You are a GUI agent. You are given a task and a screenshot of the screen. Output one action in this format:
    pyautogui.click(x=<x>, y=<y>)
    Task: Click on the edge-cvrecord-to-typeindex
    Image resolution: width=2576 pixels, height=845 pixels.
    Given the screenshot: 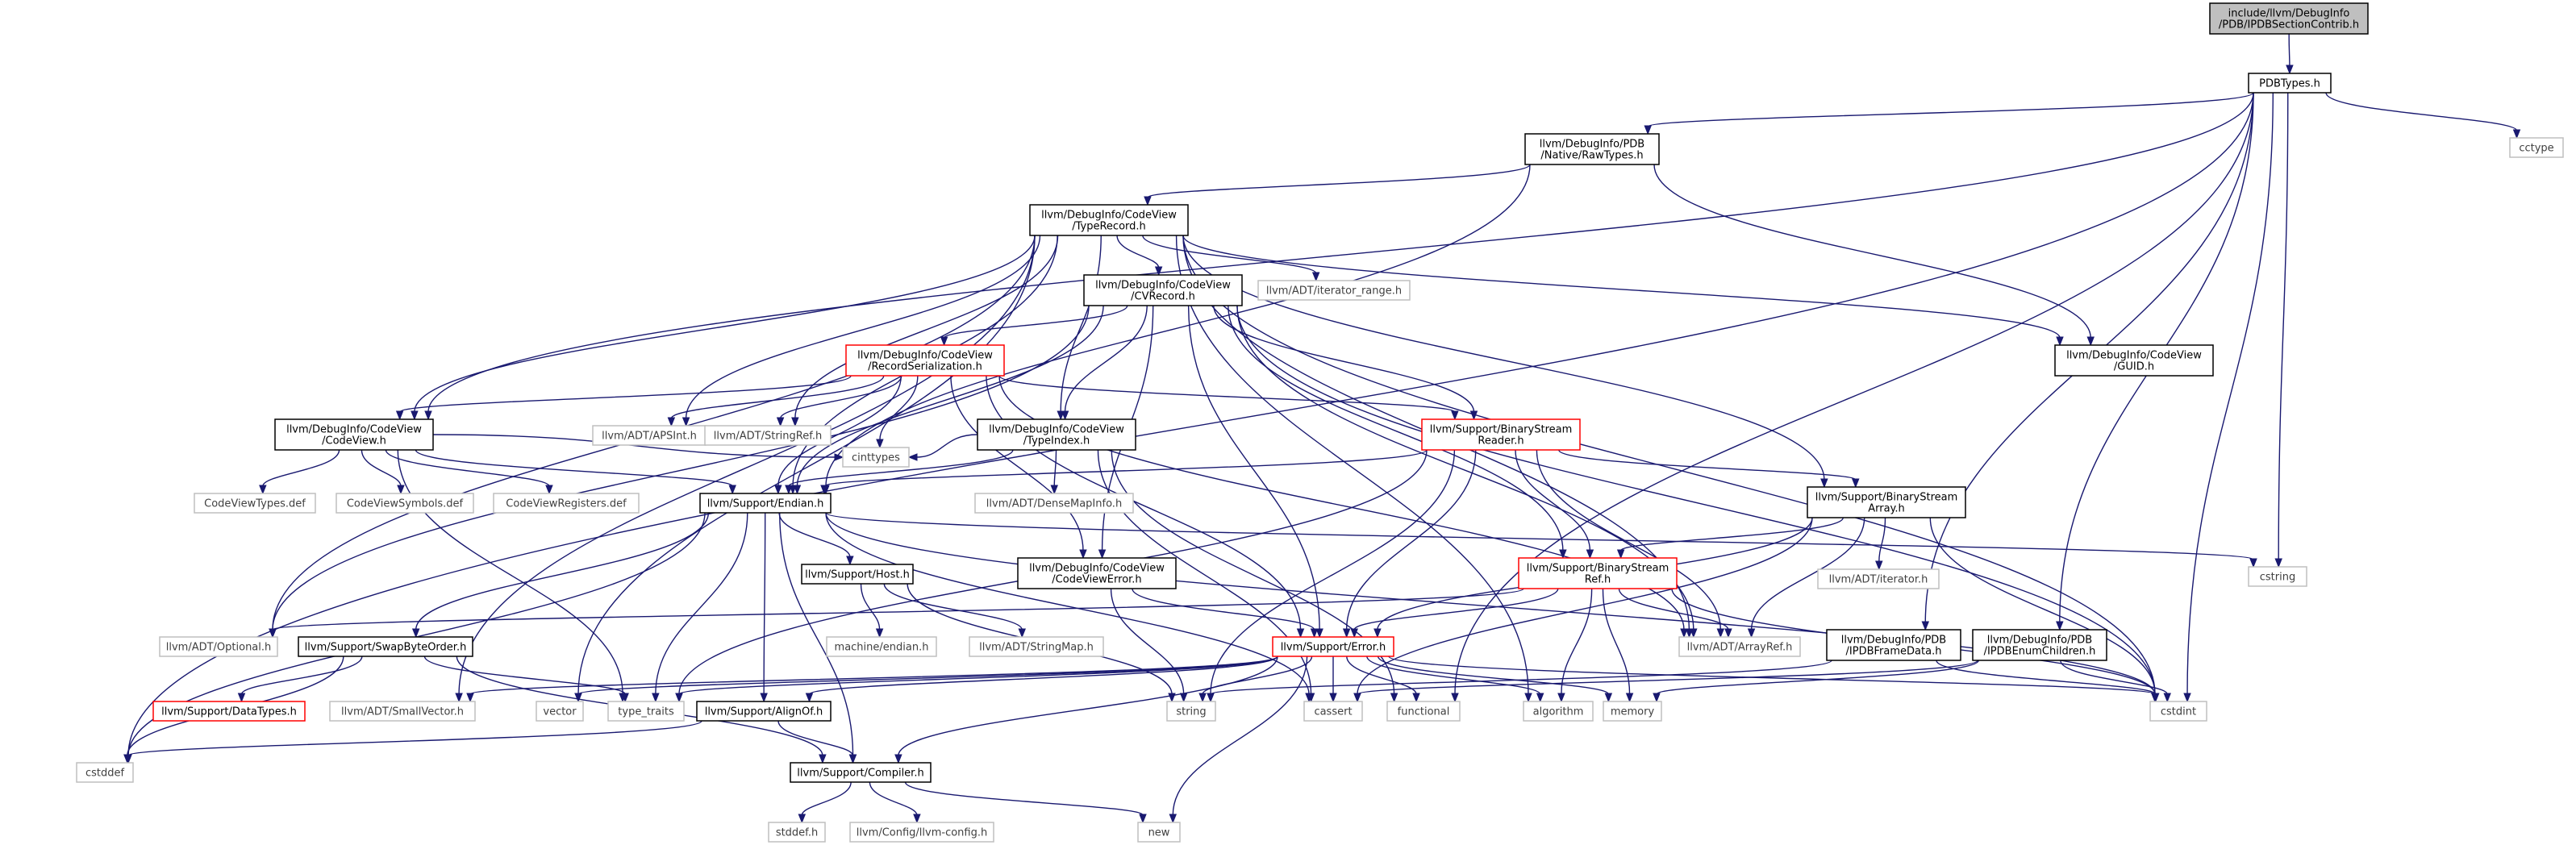 What is the action you would take?
    pyautogui.click(x=1104, y=363)
    